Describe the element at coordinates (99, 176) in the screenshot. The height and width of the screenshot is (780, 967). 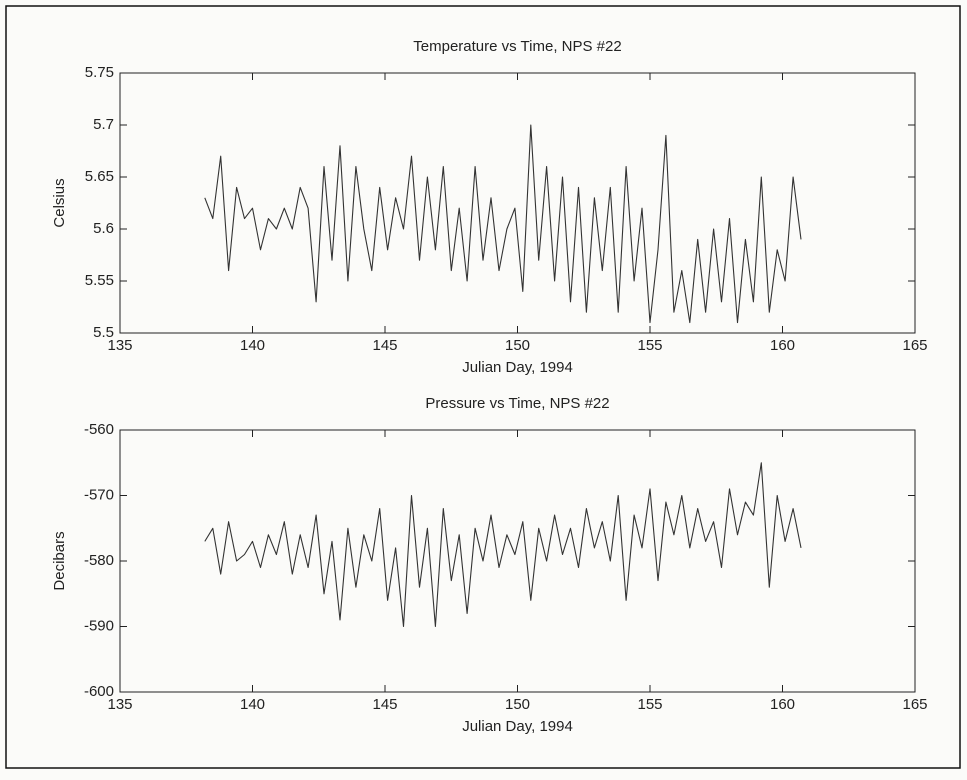
I see `y-tick-label: 5.65` at that location.